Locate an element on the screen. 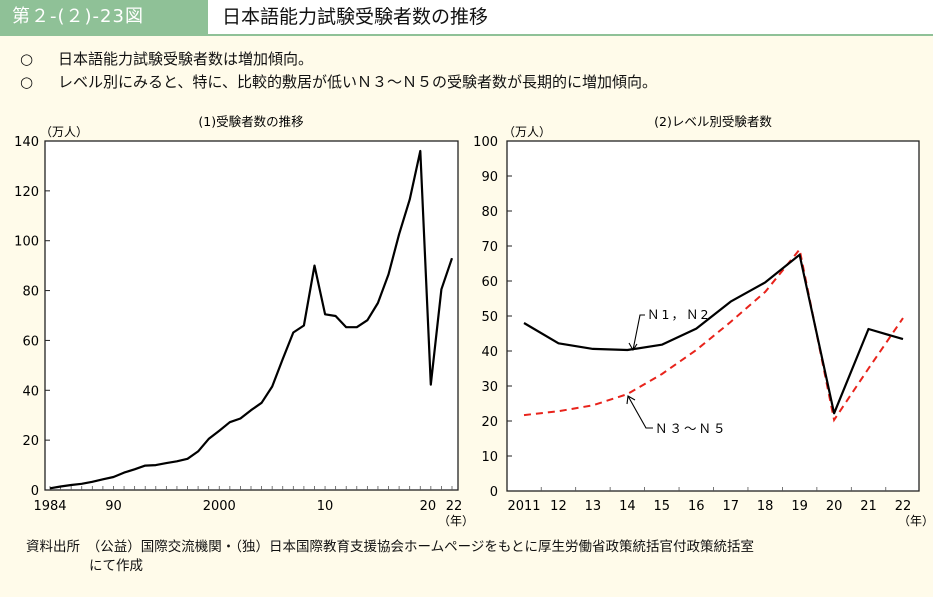  figure-number-badge: 第２-(２)-23図 is located at coordinates (104, 17).